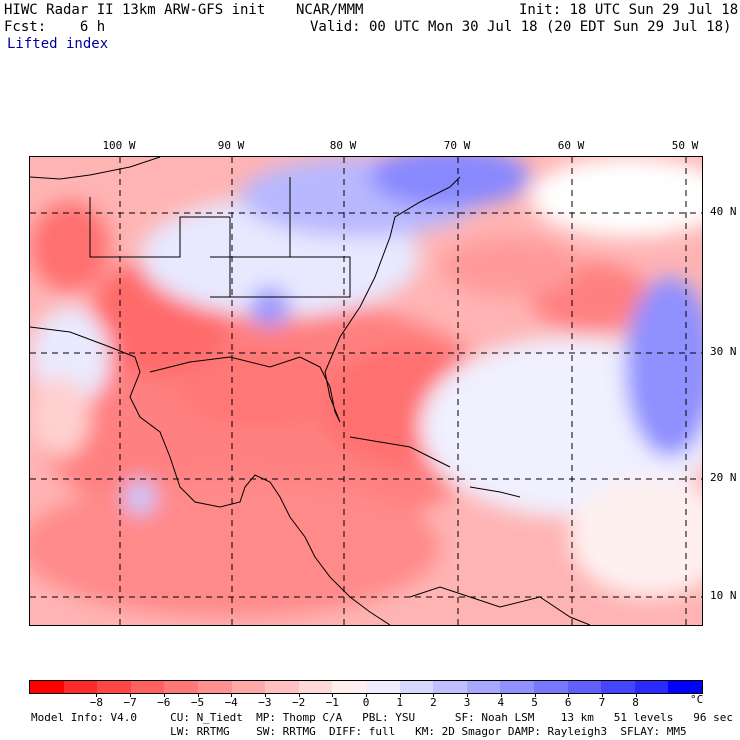 The width and height of the screenshot is (740, 740). I want to click on colorbar-tick-label: 8, so click(635, 702).